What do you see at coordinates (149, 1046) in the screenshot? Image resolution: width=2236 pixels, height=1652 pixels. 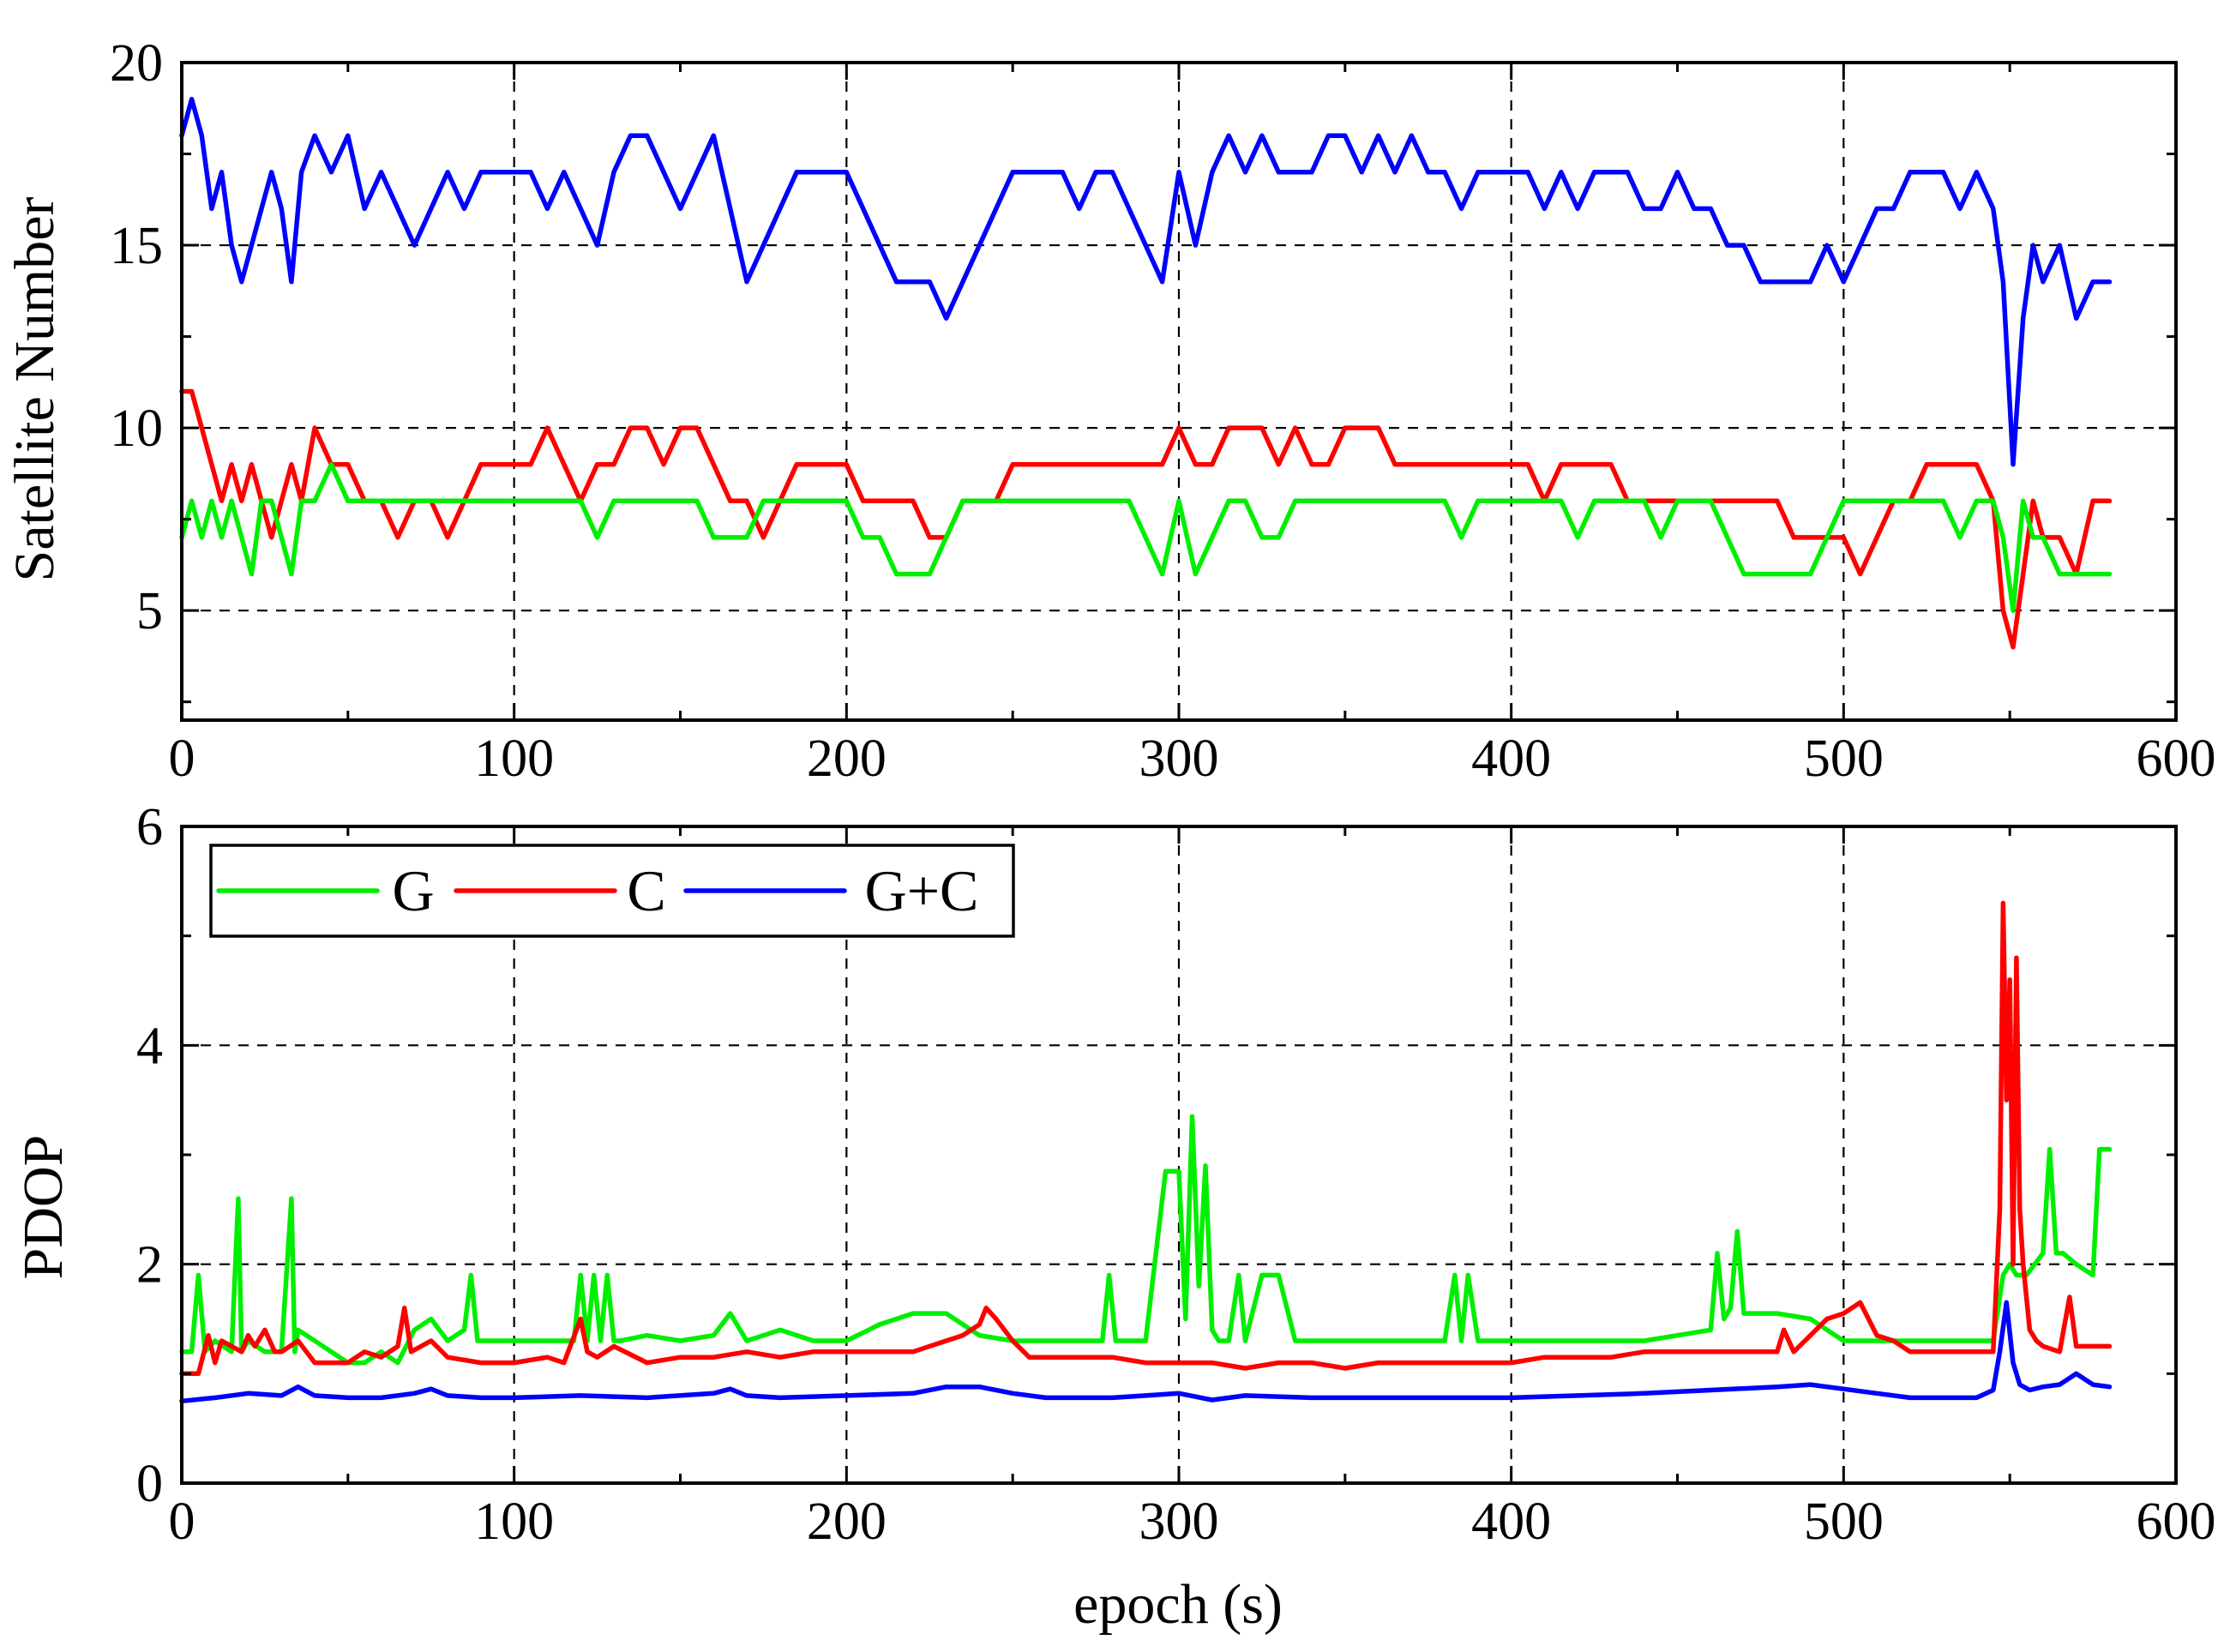 I see `bottom-y-tick-label: 4` at bounding box center [149, 1046].